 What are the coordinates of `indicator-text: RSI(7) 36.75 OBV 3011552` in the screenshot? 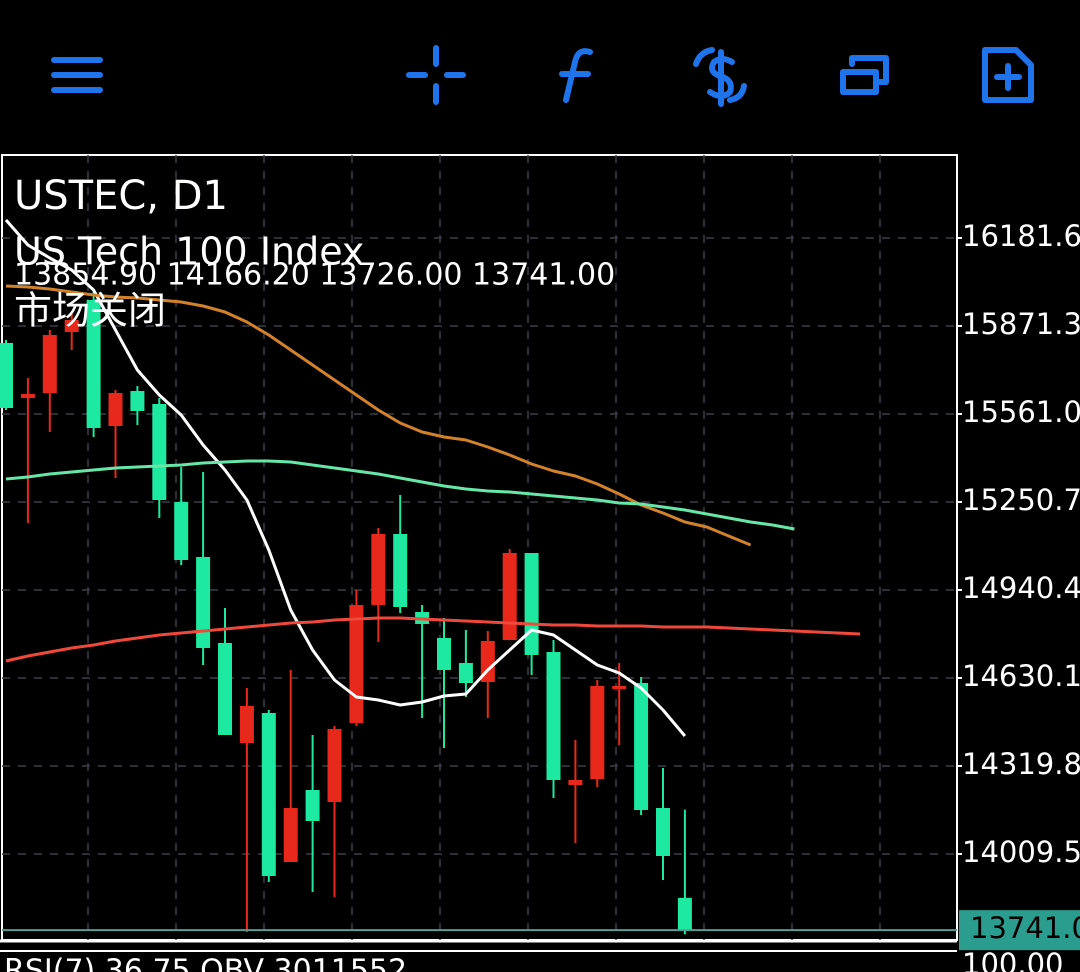 It's located at (205, 963).